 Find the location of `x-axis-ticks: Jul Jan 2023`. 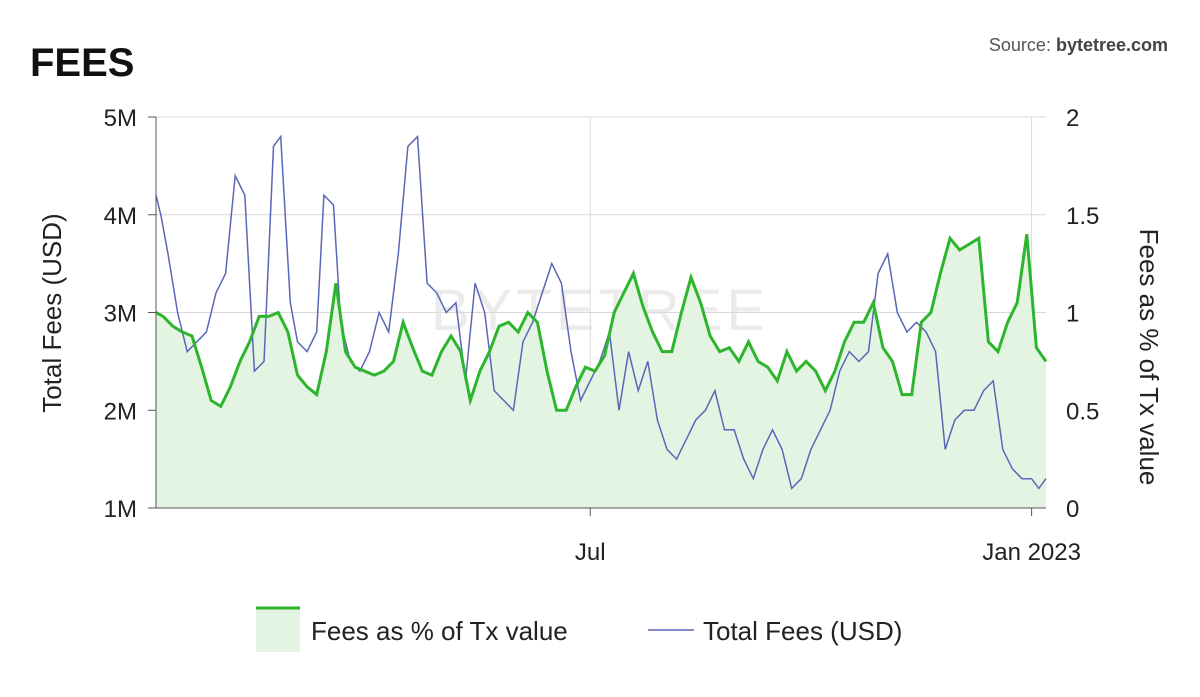

x-axis-ticks: Jul Jan 2023 is located at coordinates (828, 537).